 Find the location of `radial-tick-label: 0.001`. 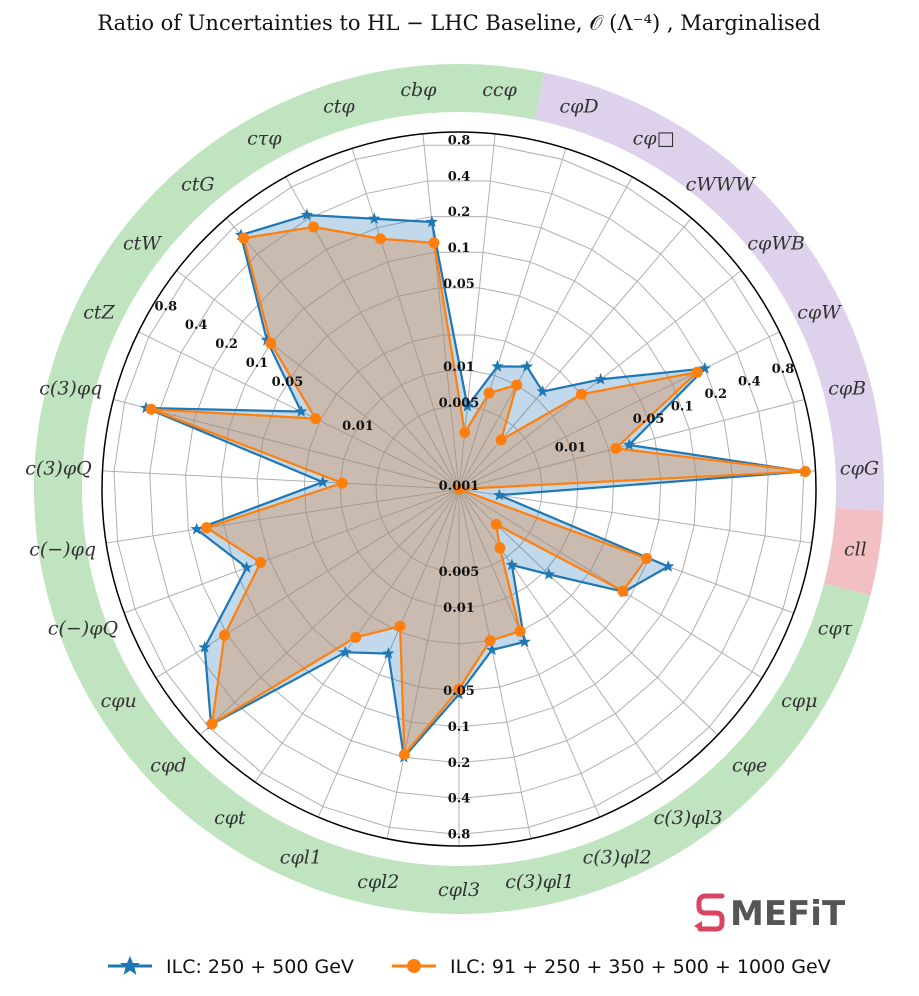

radial-tick-label: 0.001 is located at coordinates (459, 486).